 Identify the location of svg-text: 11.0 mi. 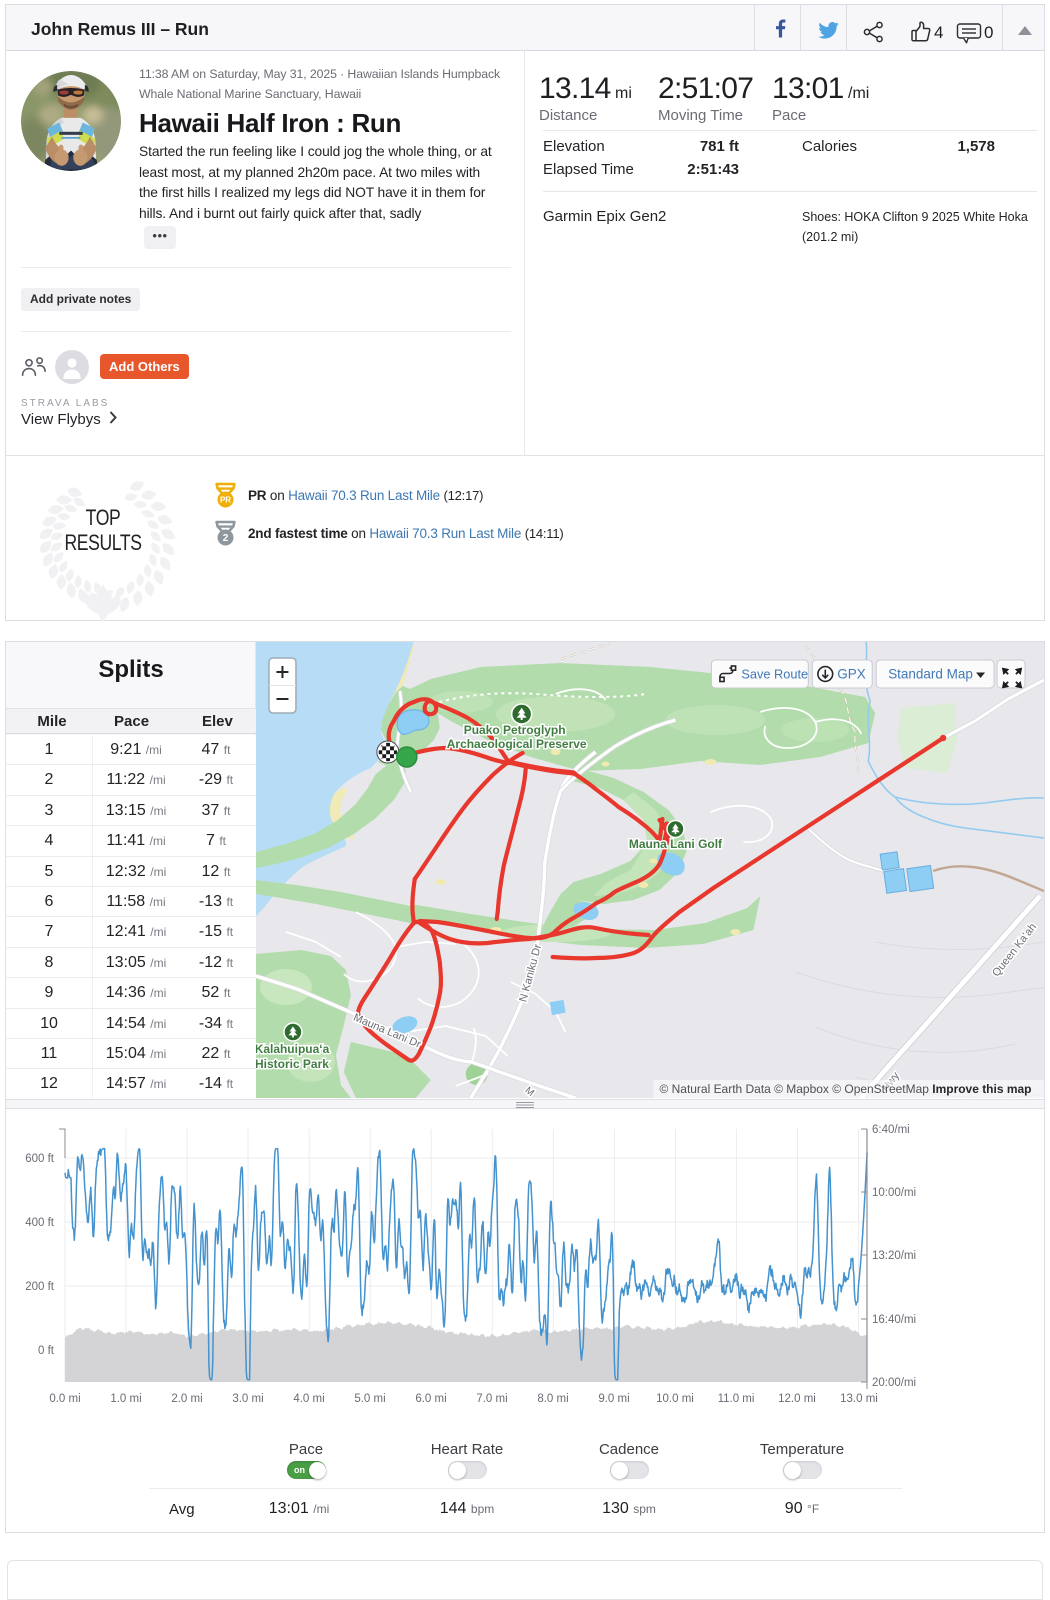
(736, 1399).